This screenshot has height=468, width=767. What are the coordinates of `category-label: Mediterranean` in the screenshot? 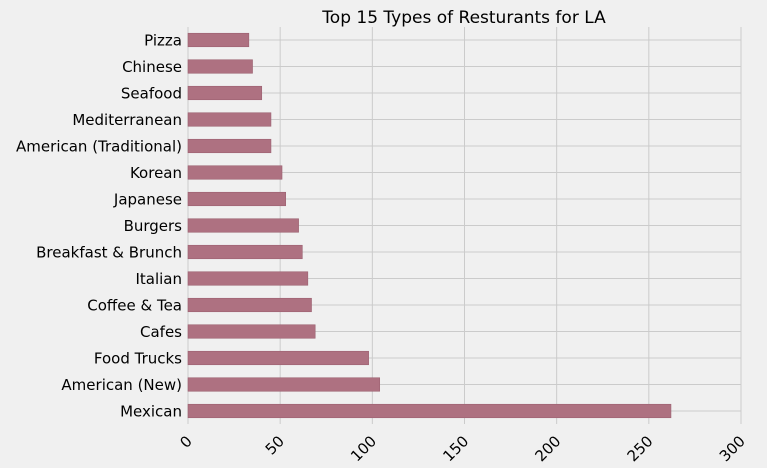 It's located at (127, 120).